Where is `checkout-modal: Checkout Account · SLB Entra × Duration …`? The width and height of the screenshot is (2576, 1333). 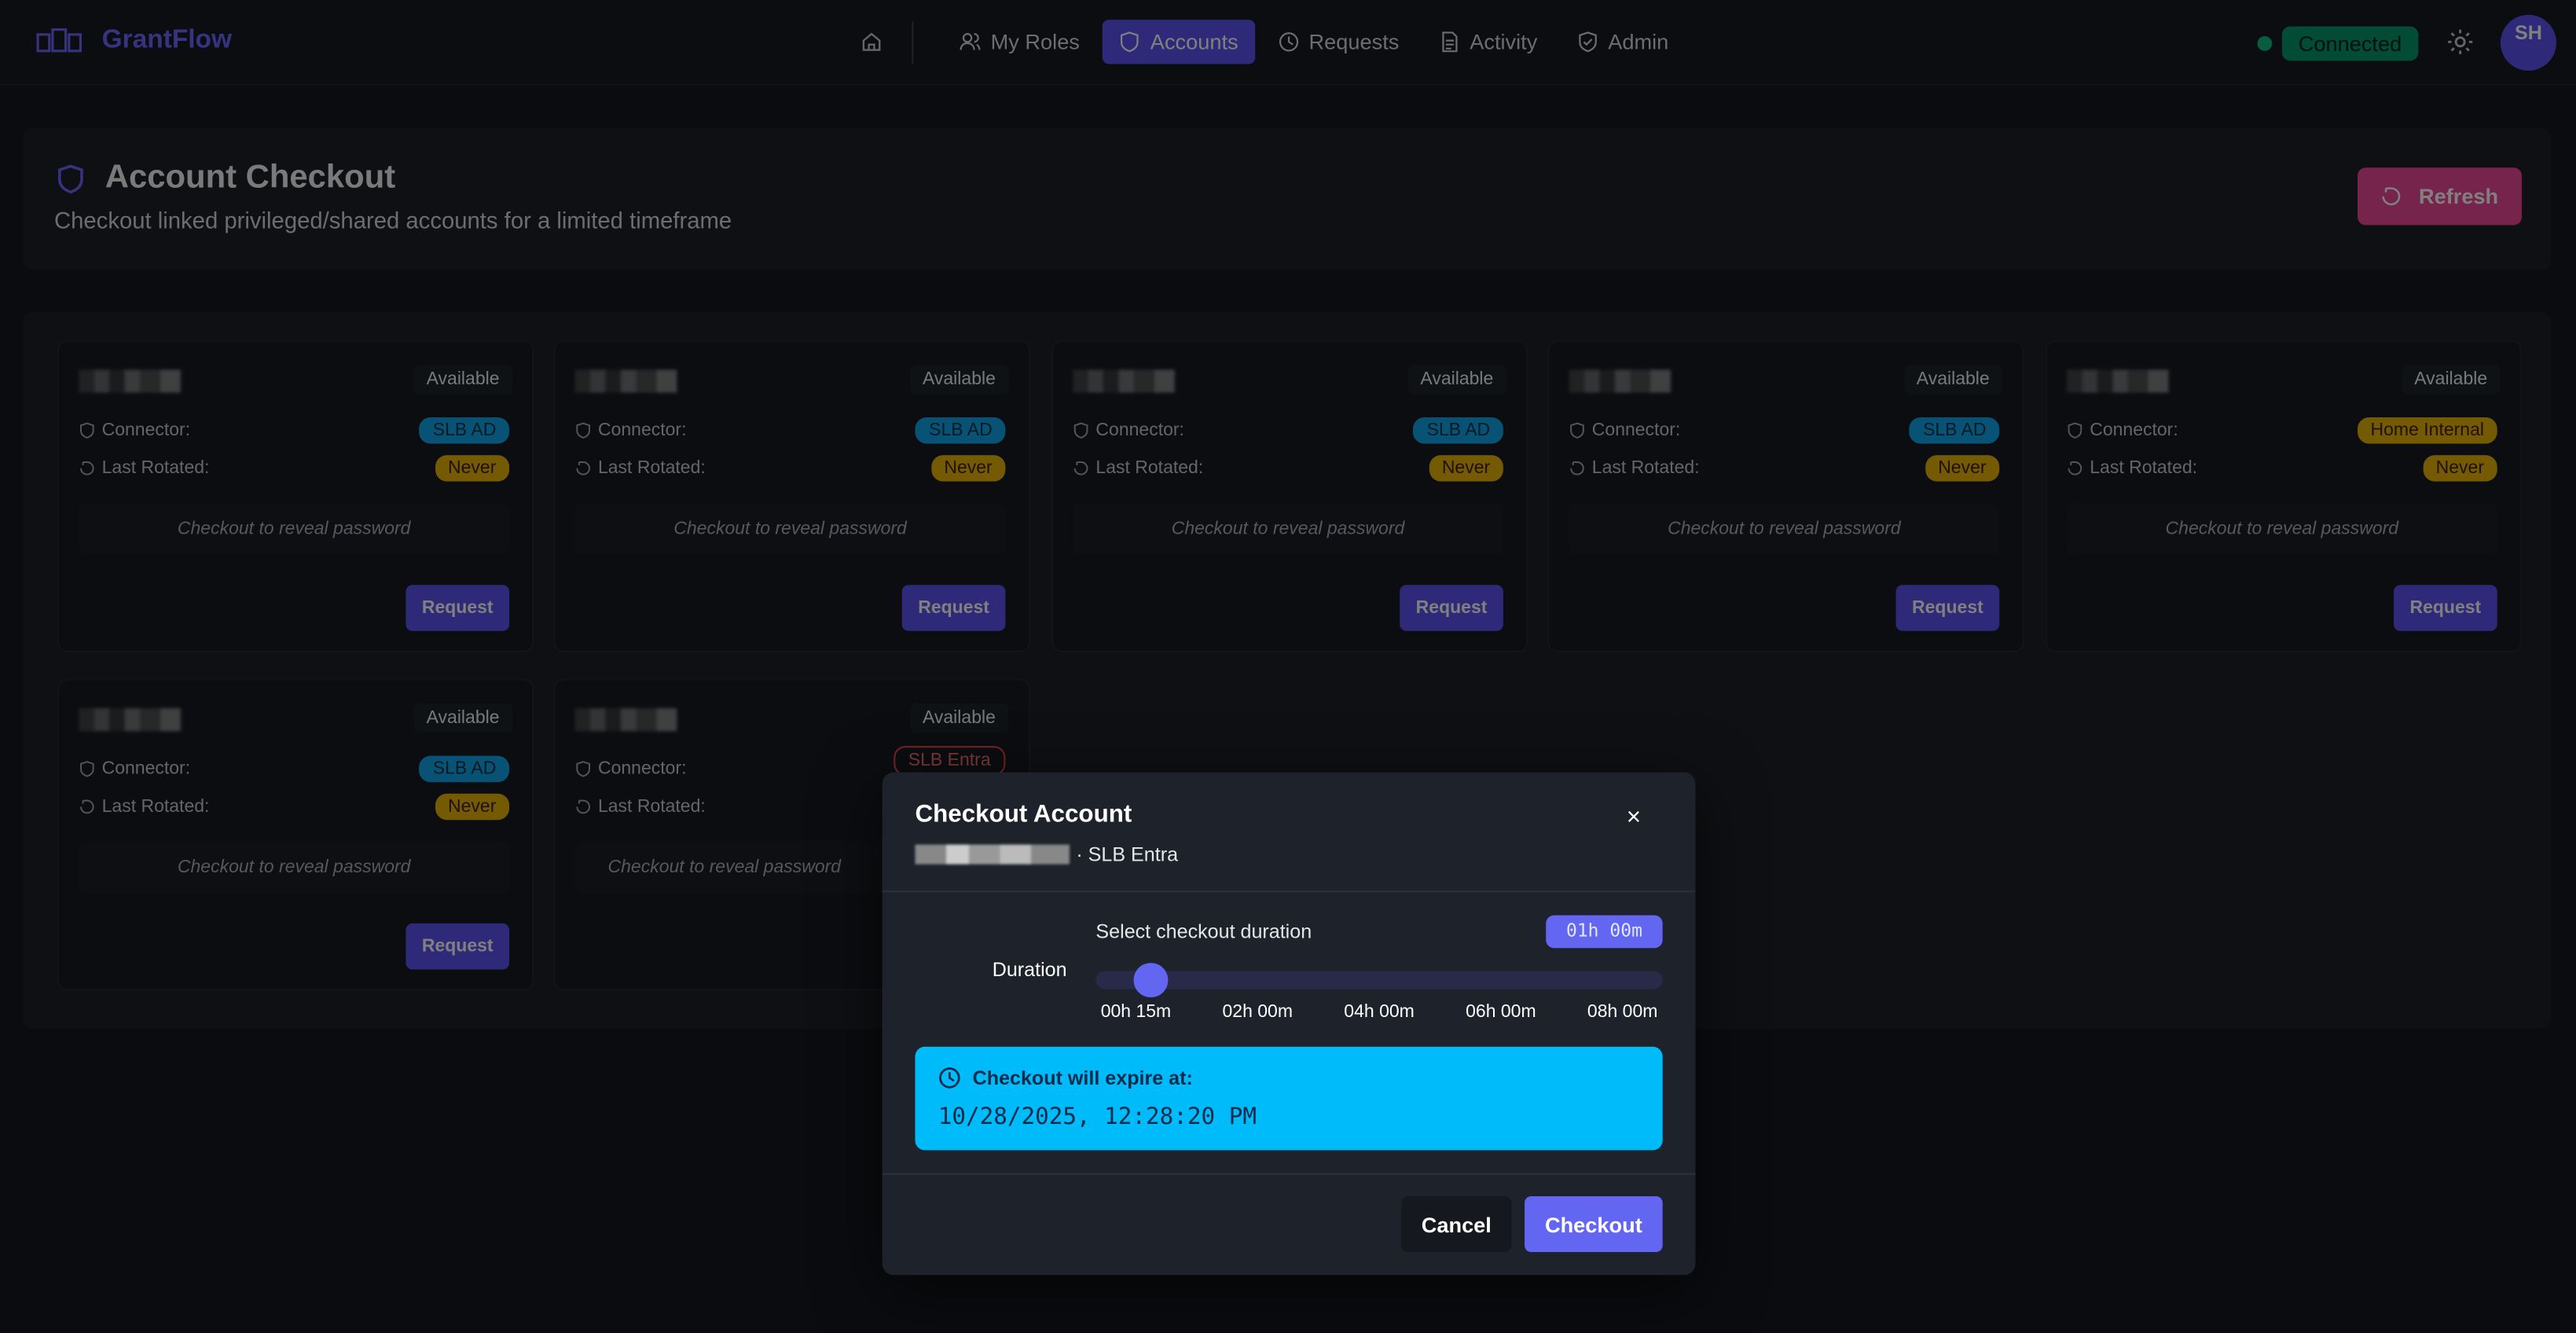
checkout-modal: Checkout Account · SLB Entra × Duration … is located at coordinates (1289, 1024).